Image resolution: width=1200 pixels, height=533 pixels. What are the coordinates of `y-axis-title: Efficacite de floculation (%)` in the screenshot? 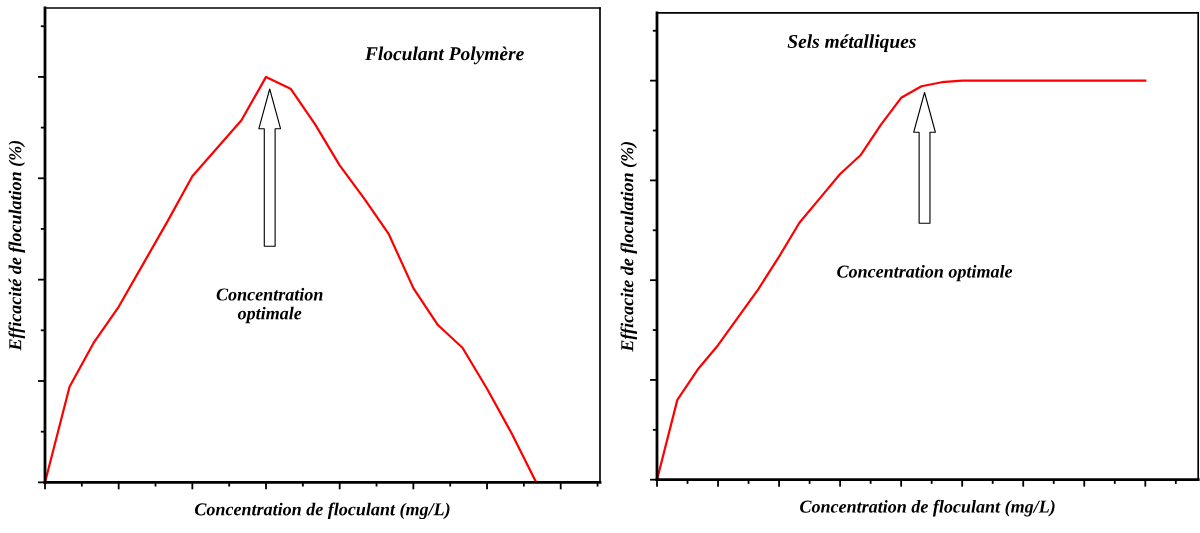 It's located at (628, 247).